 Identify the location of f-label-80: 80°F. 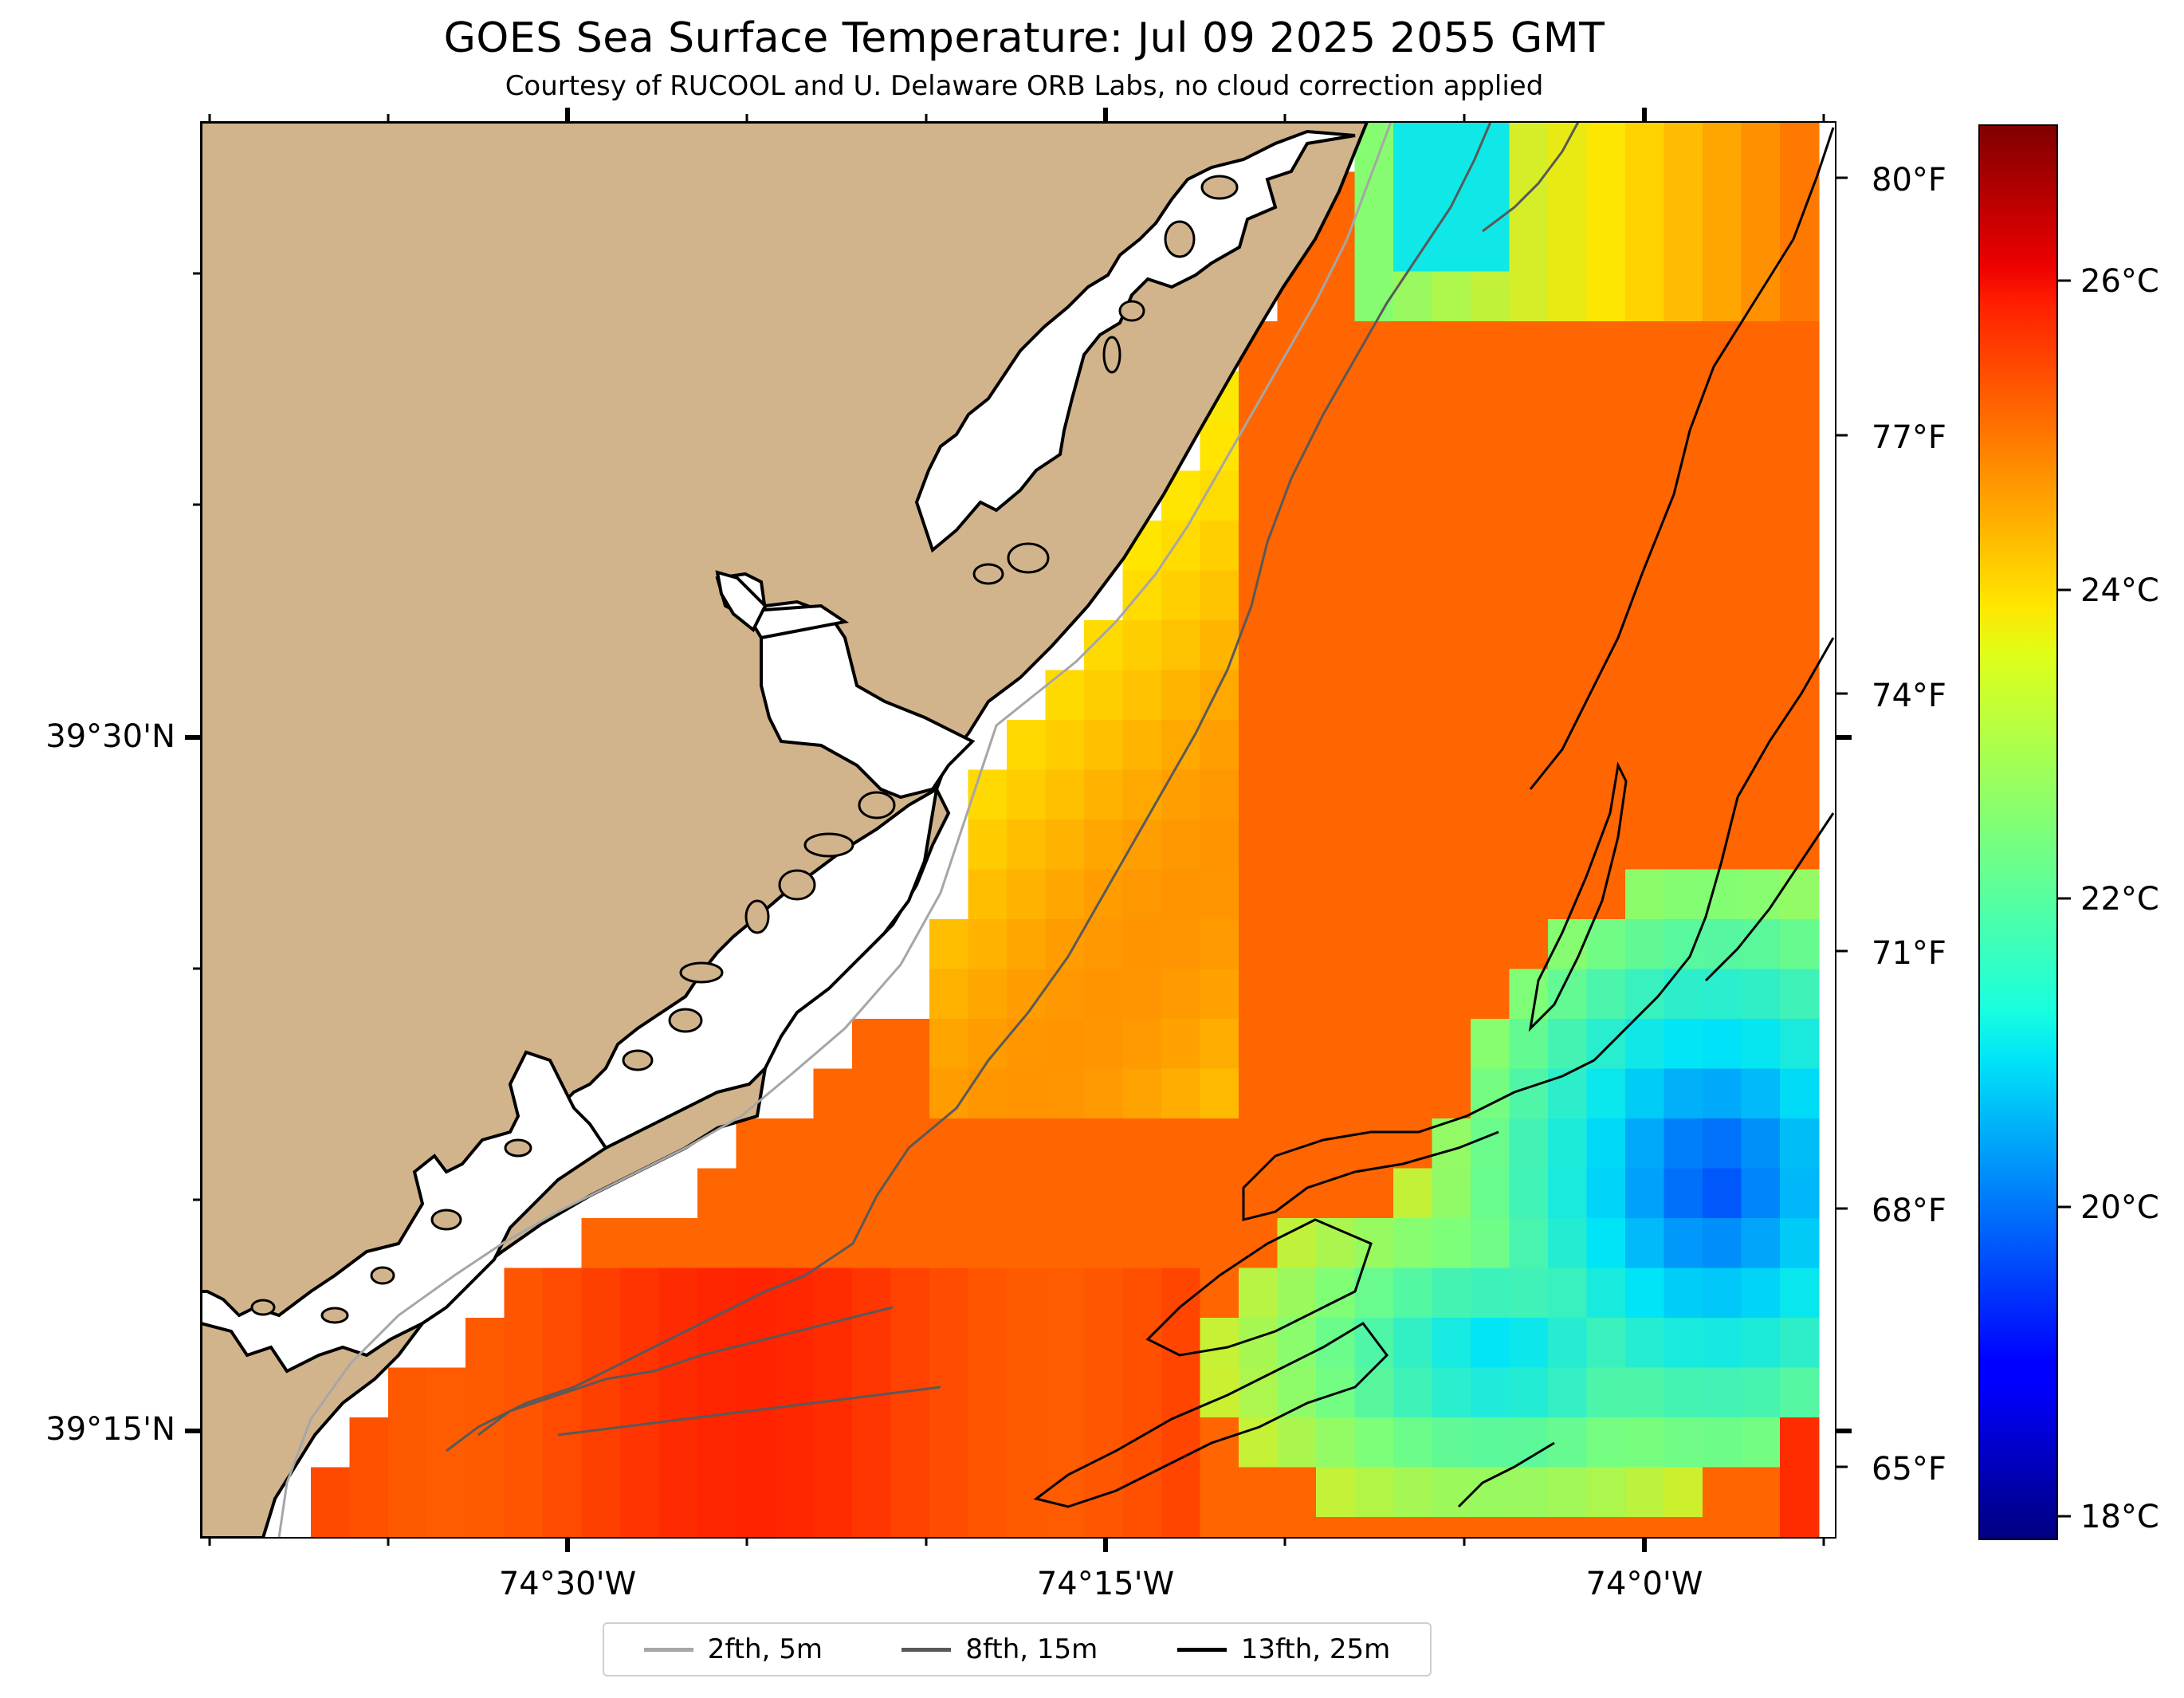
(1909, 180).